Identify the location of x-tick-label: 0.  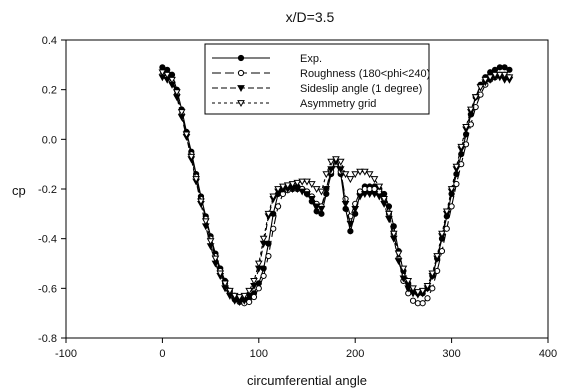
(162, 354).